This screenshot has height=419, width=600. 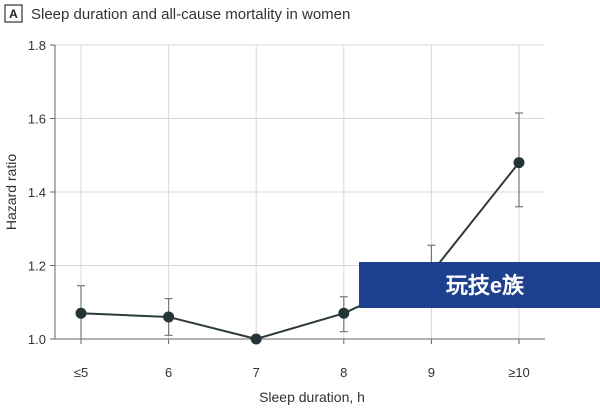 I want to click on y-tick-label: 1.4, so click(x=37, y=192).